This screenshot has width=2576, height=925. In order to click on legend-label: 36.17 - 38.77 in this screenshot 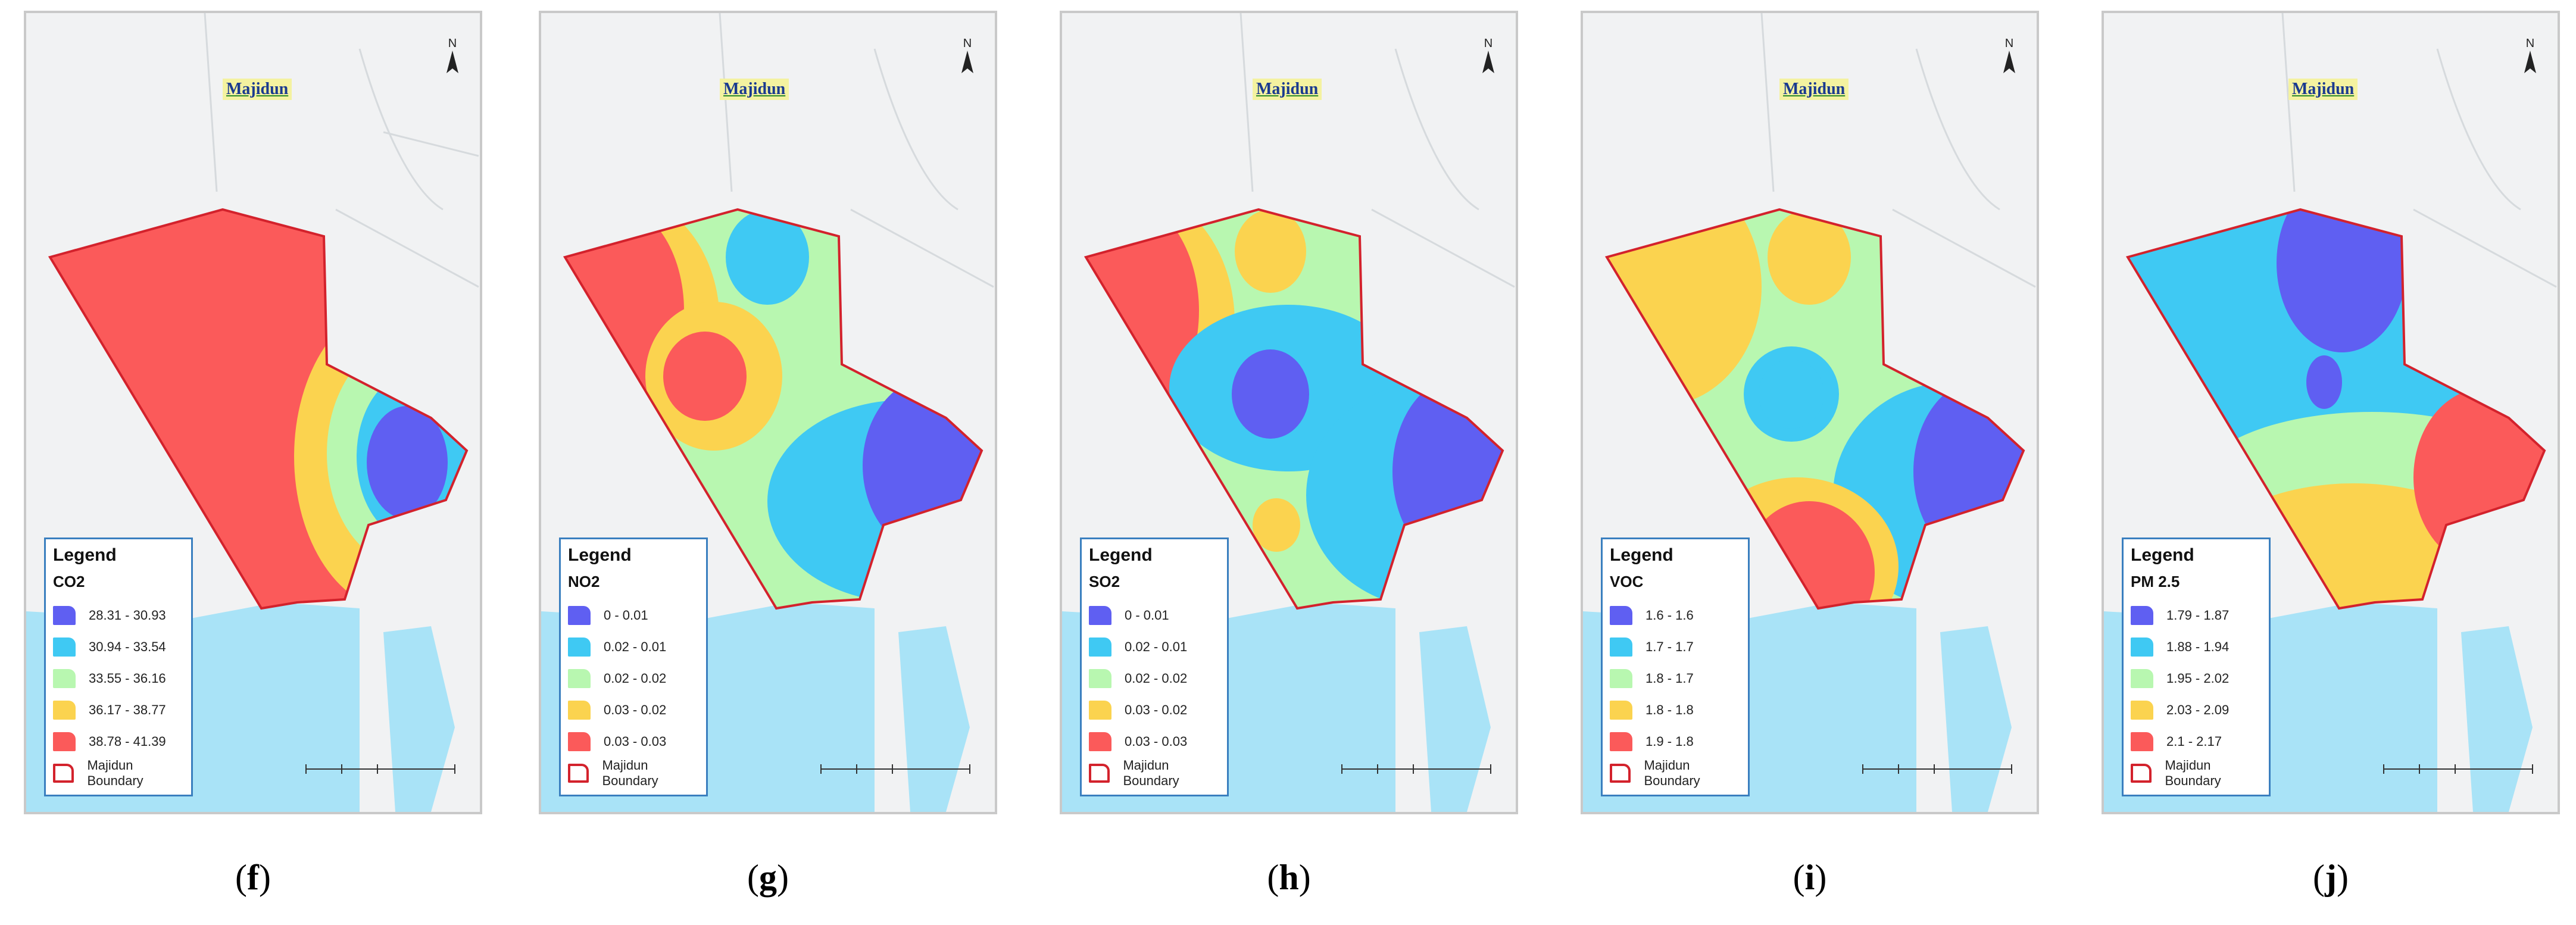, I will do `click(127, 709)`.